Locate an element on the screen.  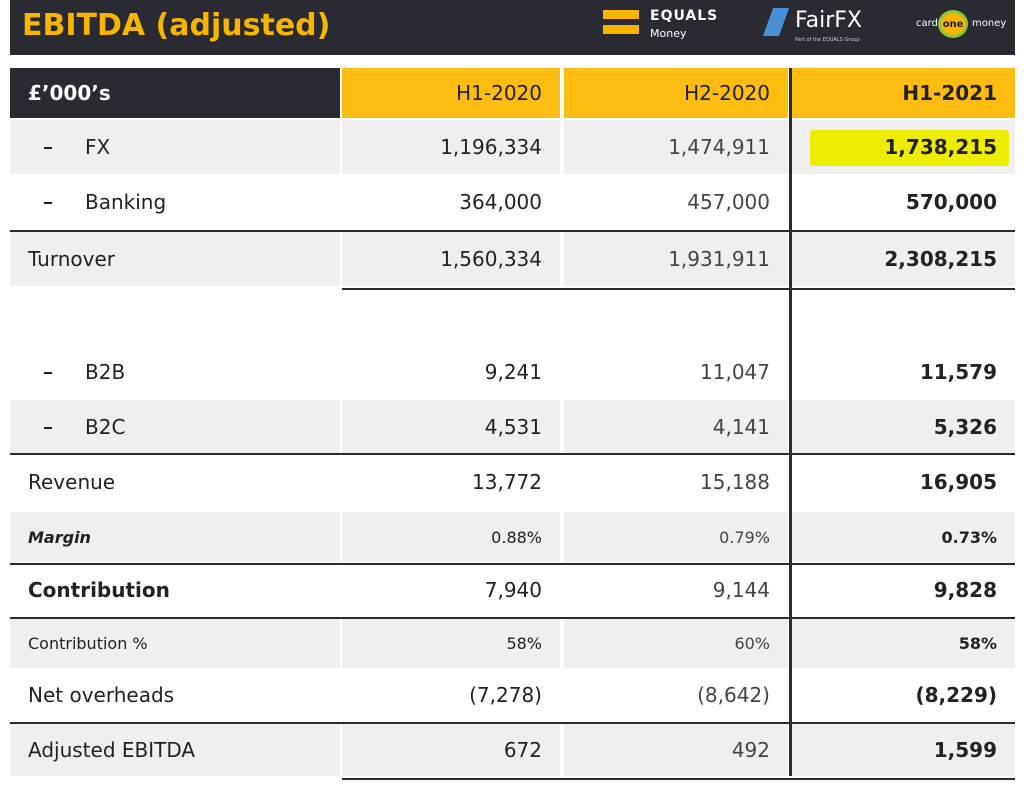
row-label: Contribution is located at coordinates (99, 590).